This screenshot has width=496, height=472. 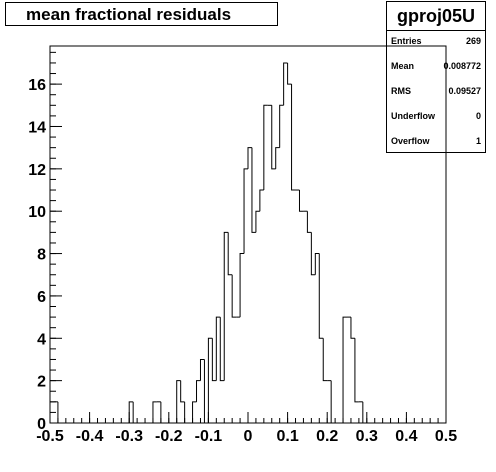 What do you see at coordinates (90, 436) in the screenshot?
I see `x-tick-label: -0.4` at bounding box center [90, 436].